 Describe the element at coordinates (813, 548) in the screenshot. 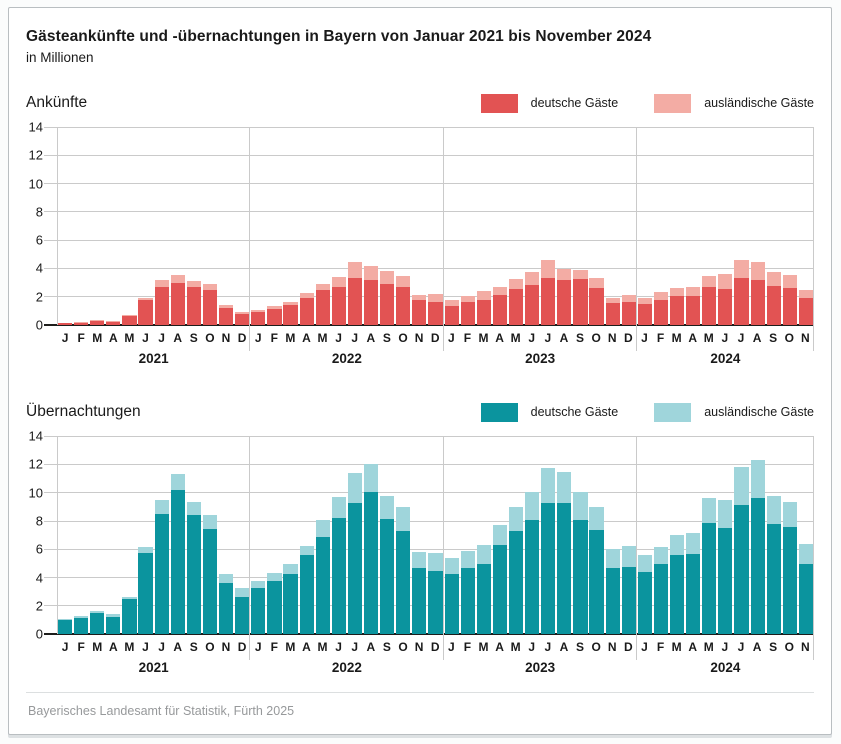

I see `plot-right-edge` at that location.